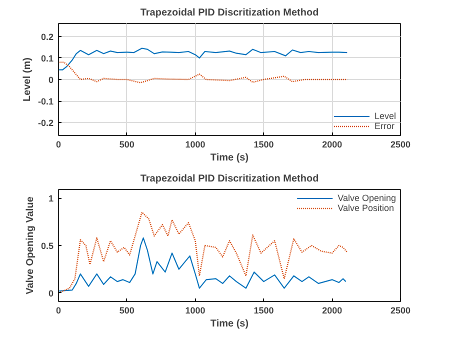 This screenshot has height=339, width=454. Describe the element at coordinates (385, 116) in the screenshot. I see `legend-label: Level` at that location.